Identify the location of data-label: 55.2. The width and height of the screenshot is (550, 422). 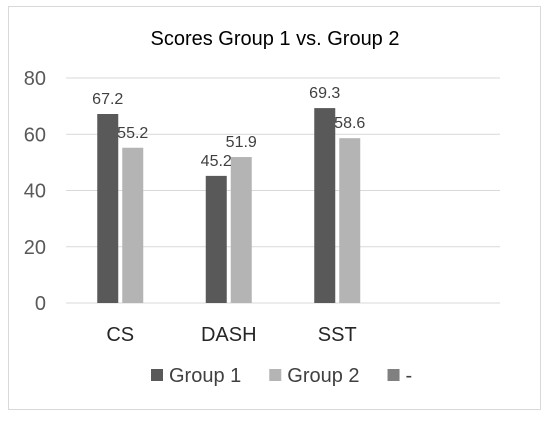
(132, 133).